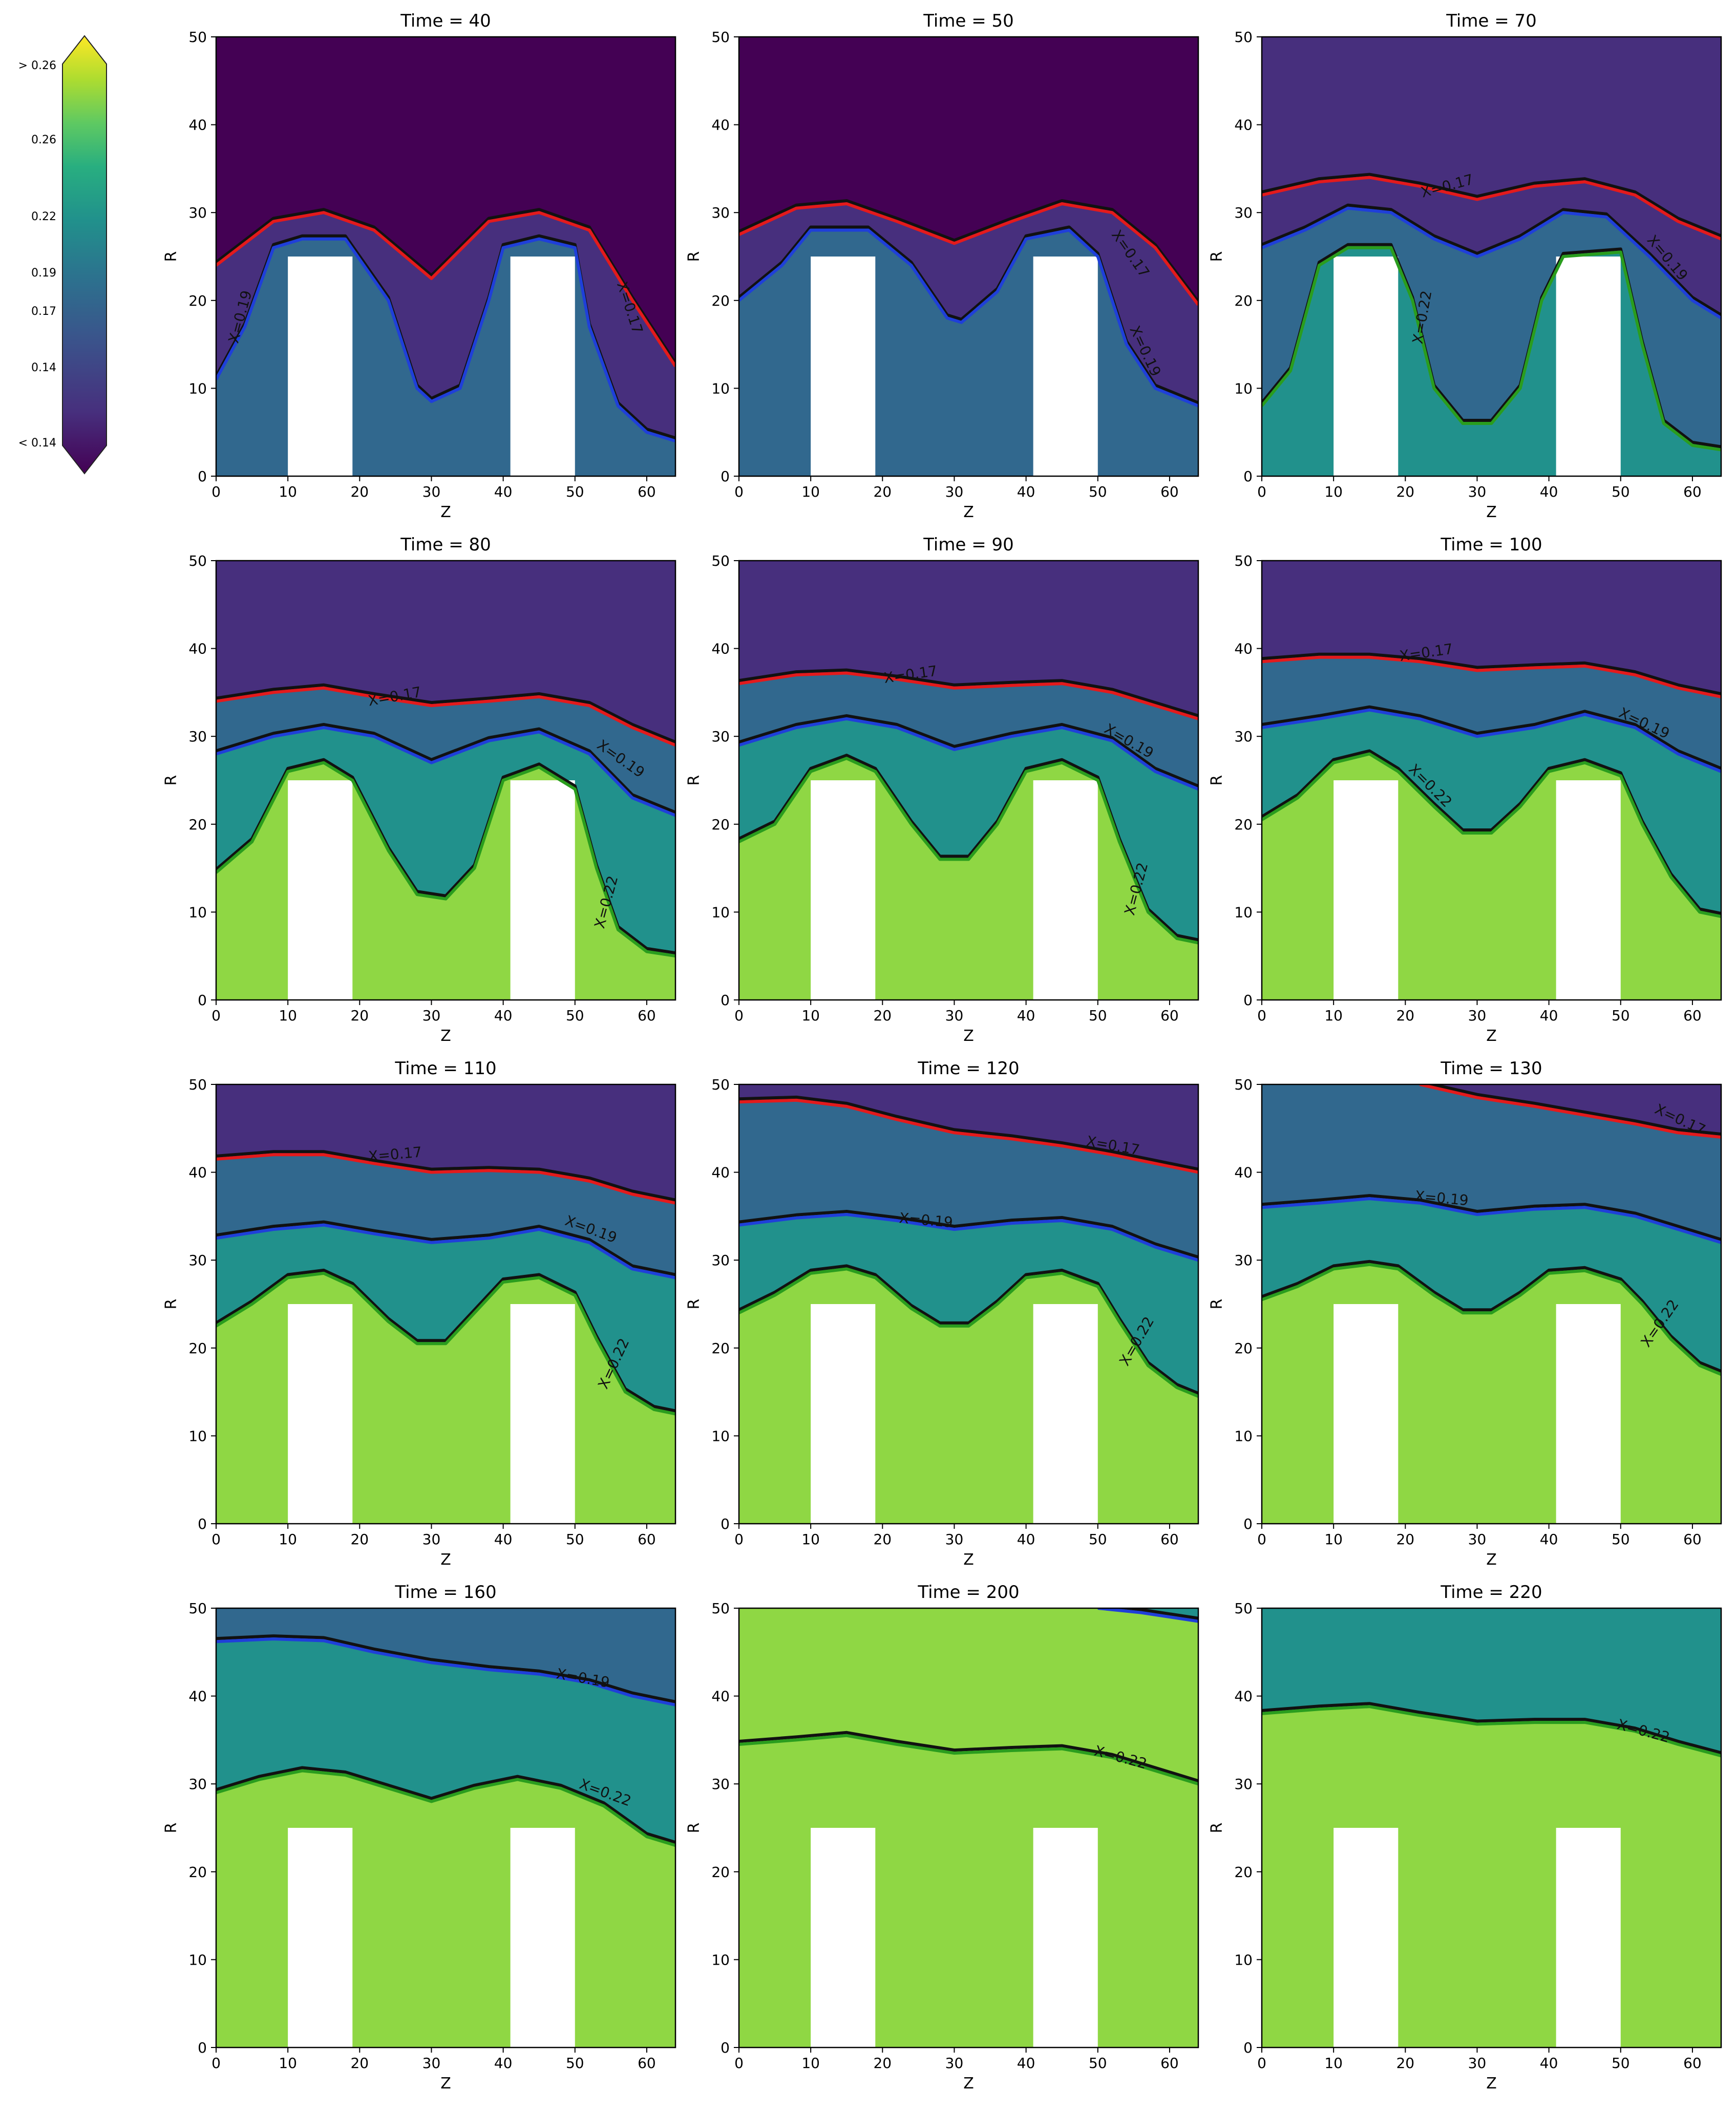  What do you see at coordinates (445, 1592) in the screenshot?
I see `panel-title: Time = 160` at bounding box center [445, 1592].